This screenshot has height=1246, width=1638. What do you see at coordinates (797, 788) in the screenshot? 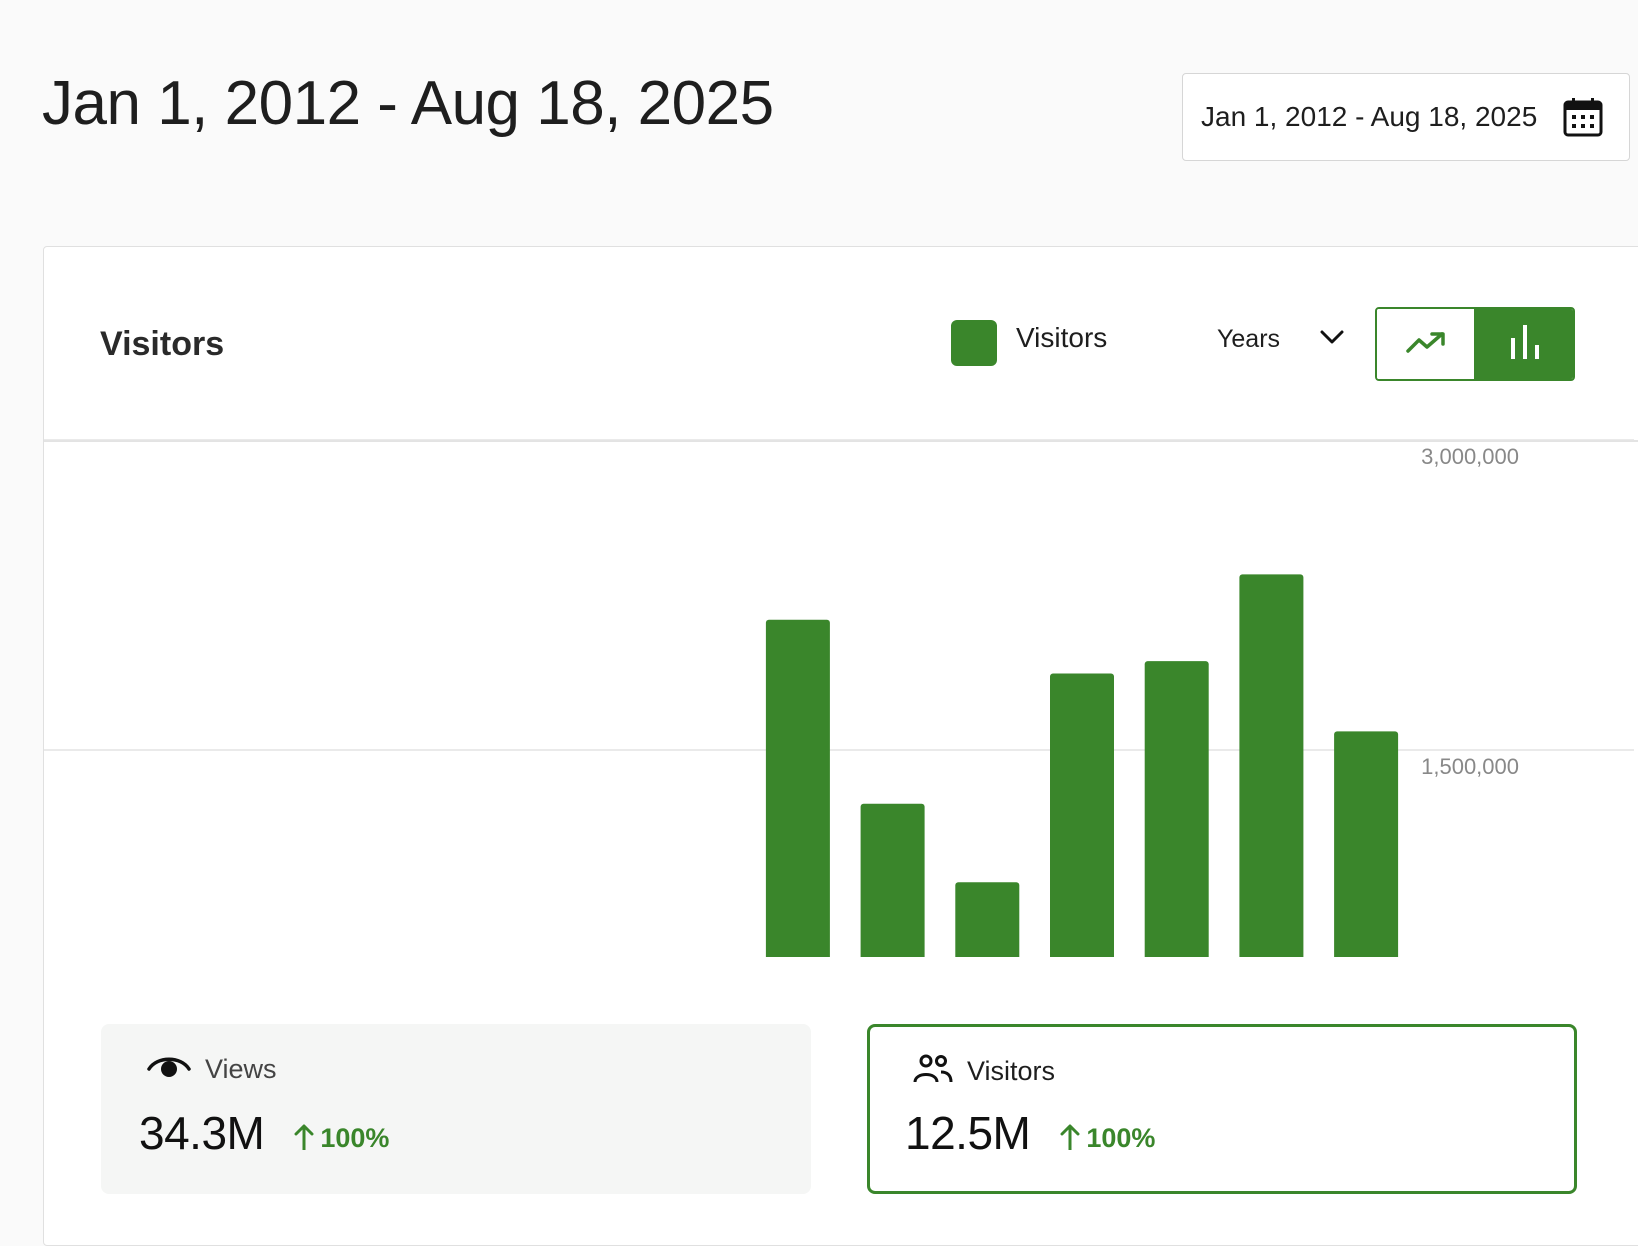
I see `bar-2019` at bounding box center [797, 788].